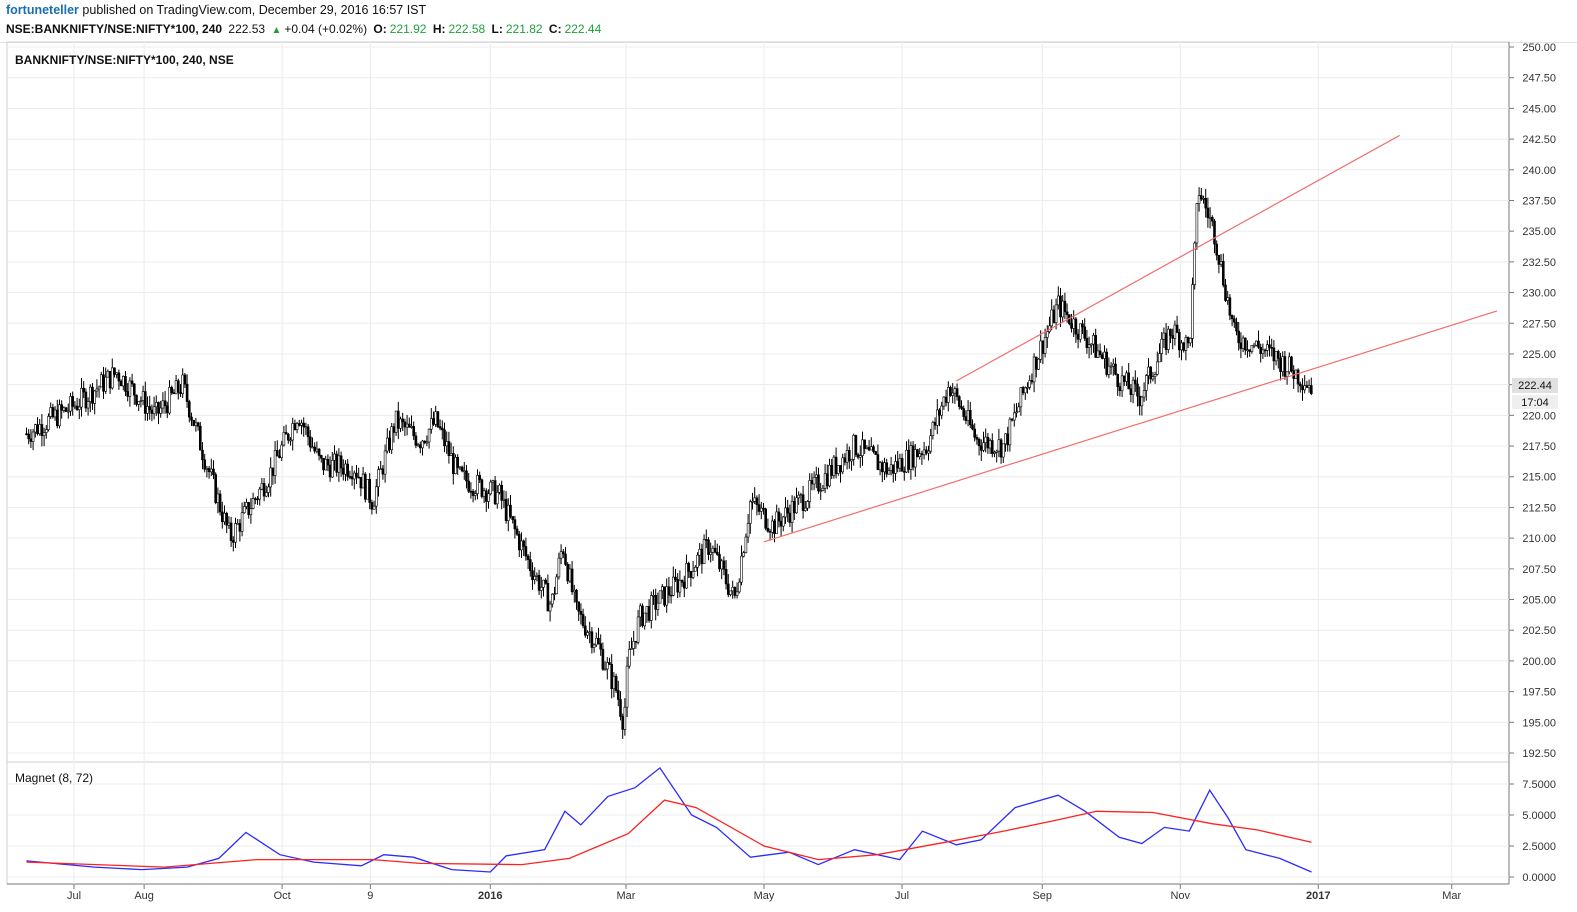 This screenshot has height=912, width=1577. I want to click on time-tick-label: Sep, so click(1042, 896).